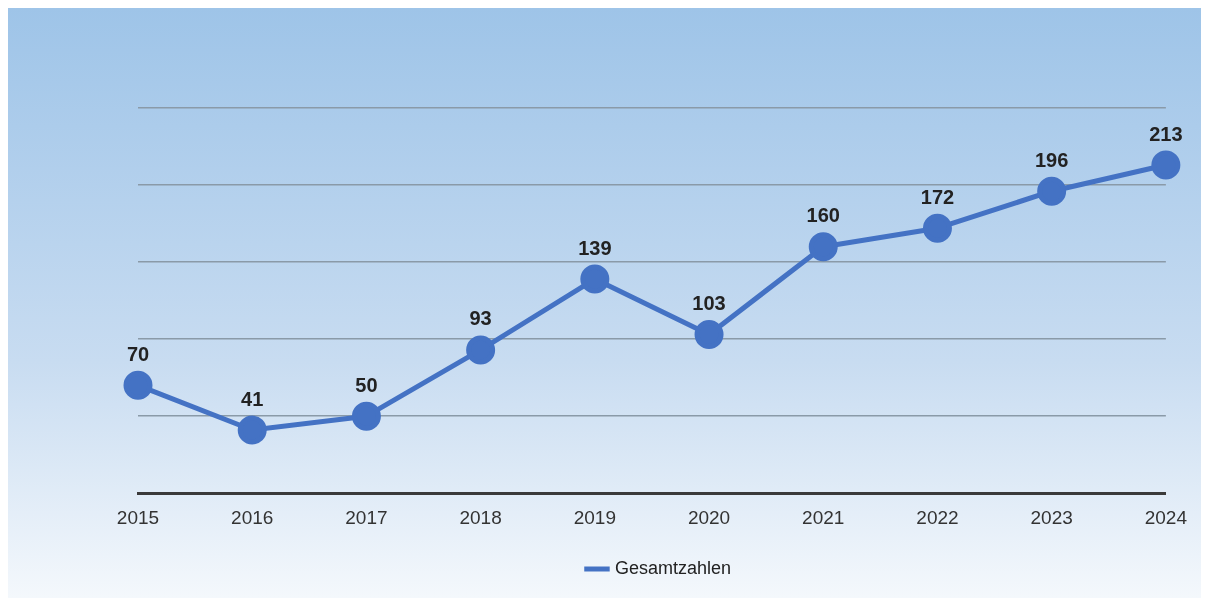 Image resolution: width=1209 pixels, height=606 pixels. What do you see at coordinates (1051, 159) in the screenshot?
I see `data-label: 196` at bounding box center [1051, 159].